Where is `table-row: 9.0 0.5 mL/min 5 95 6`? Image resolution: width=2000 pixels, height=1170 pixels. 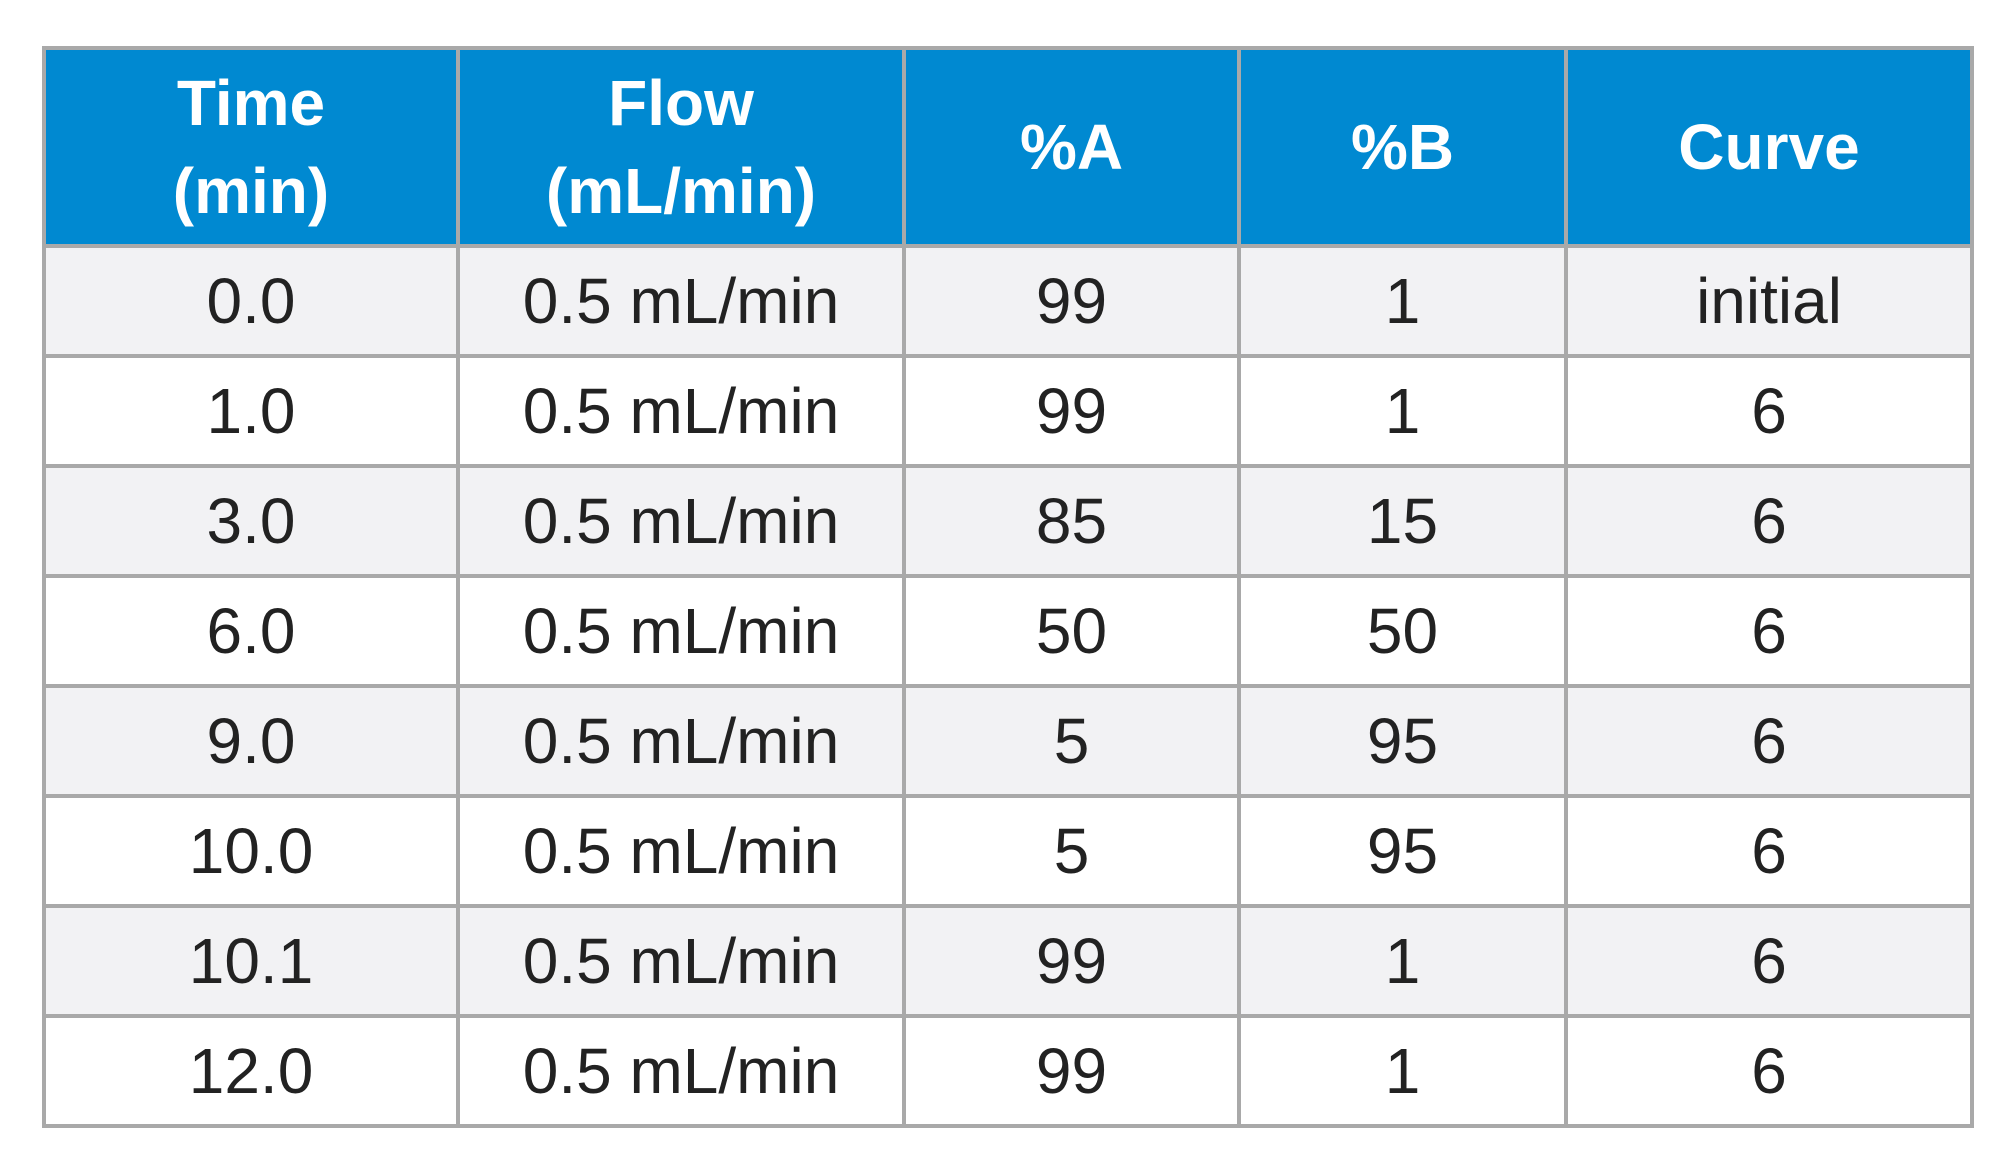
table-row: 9.0 0.5 mL/min 5 95 6 is located at coordinates (1008, 741).